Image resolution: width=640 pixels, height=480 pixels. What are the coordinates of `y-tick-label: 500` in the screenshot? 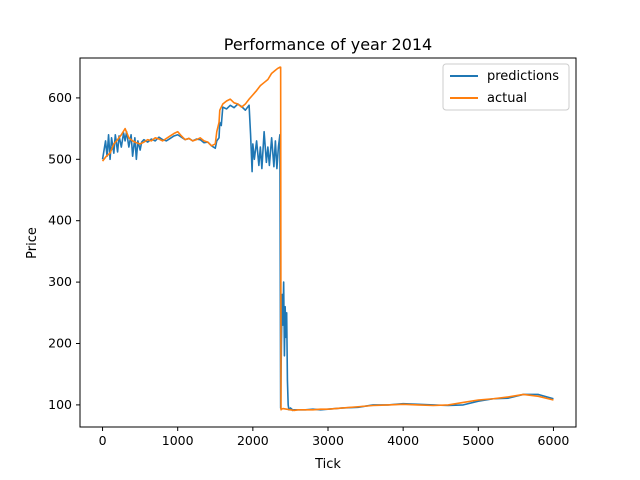 It's located at (60, 158).